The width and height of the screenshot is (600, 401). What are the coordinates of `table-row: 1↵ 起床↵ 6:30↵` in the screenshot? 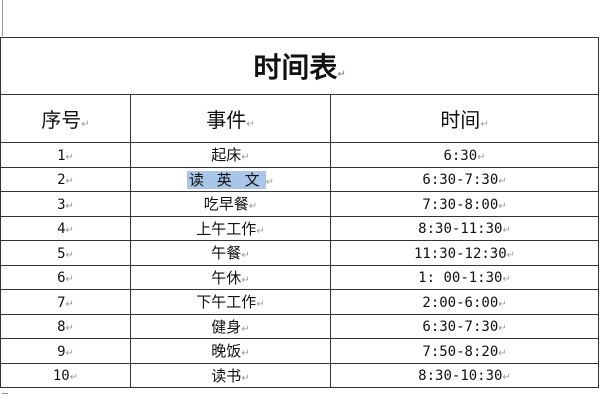 It's located at (300, 155).